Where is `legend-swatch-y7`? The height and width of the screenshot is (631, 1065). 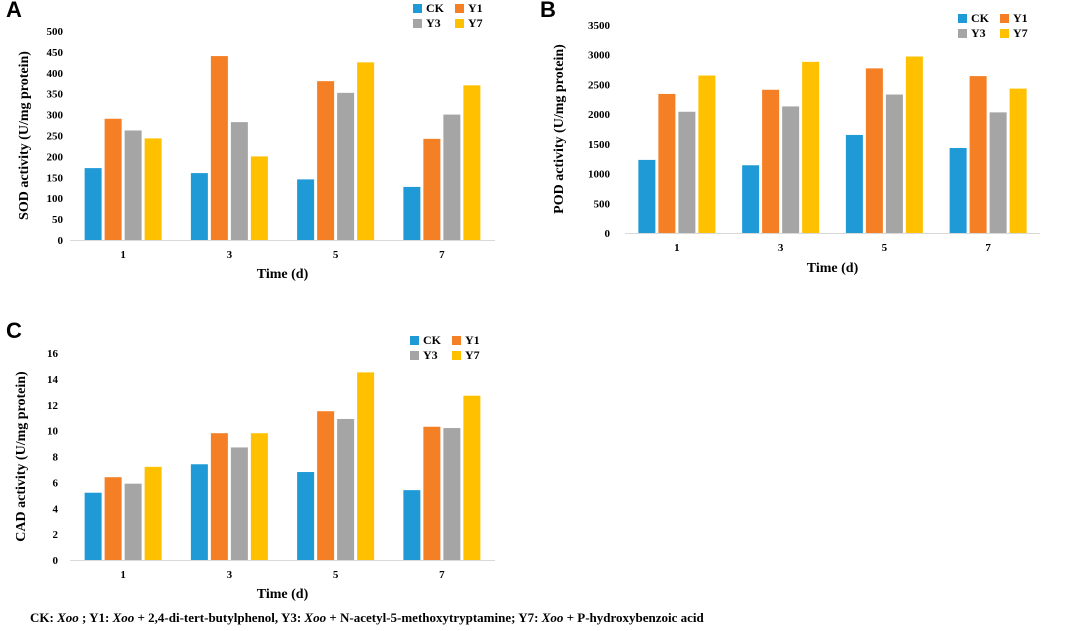
legend-swatch-y7 is located at coordinates (459, 23).